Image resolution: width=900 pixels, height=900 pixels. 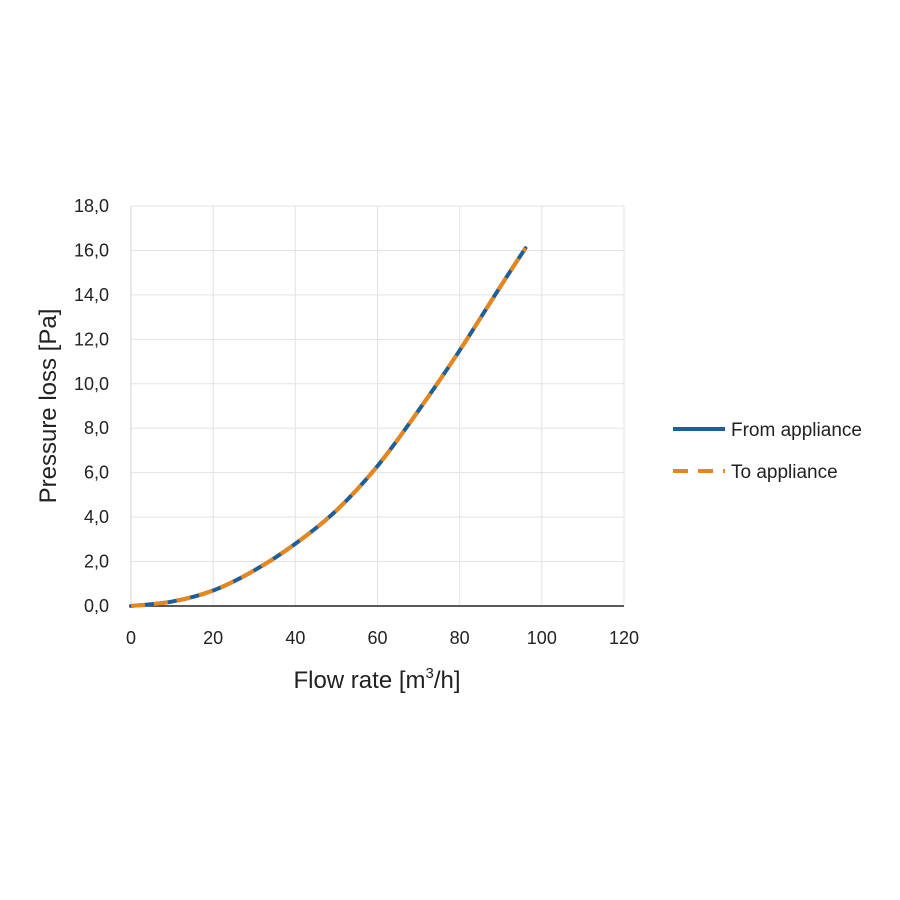 What do you see at coordinates (784, 472) in the screenshot?
I see `legend-label-2: To appliance` at bounding box center [784, 472].